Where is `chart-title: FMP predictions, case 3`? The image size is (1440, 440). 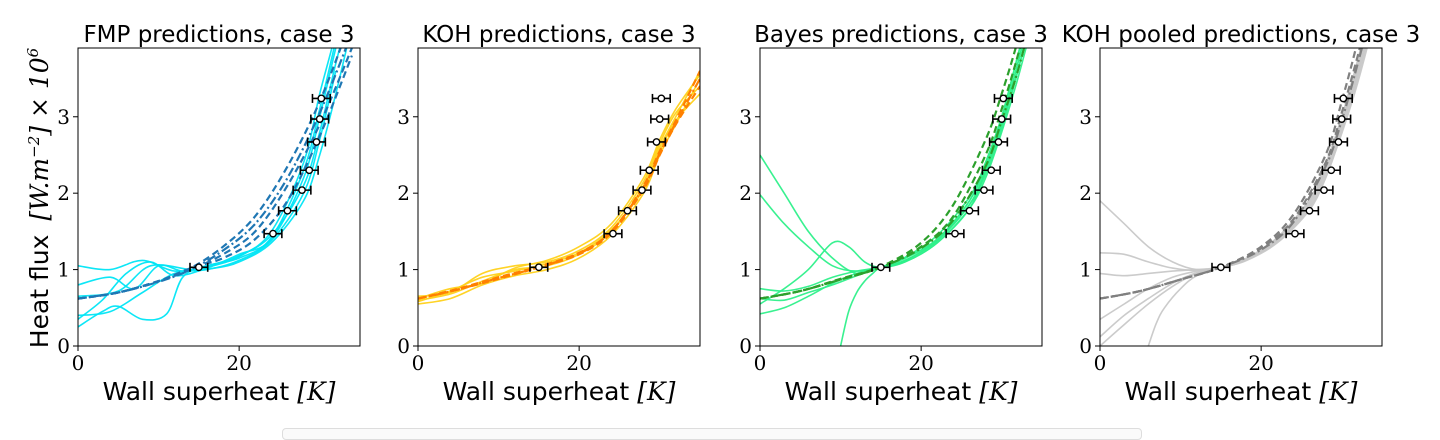 chart-title: FMP predictions, case 3 is located at coordinates (218, 35).